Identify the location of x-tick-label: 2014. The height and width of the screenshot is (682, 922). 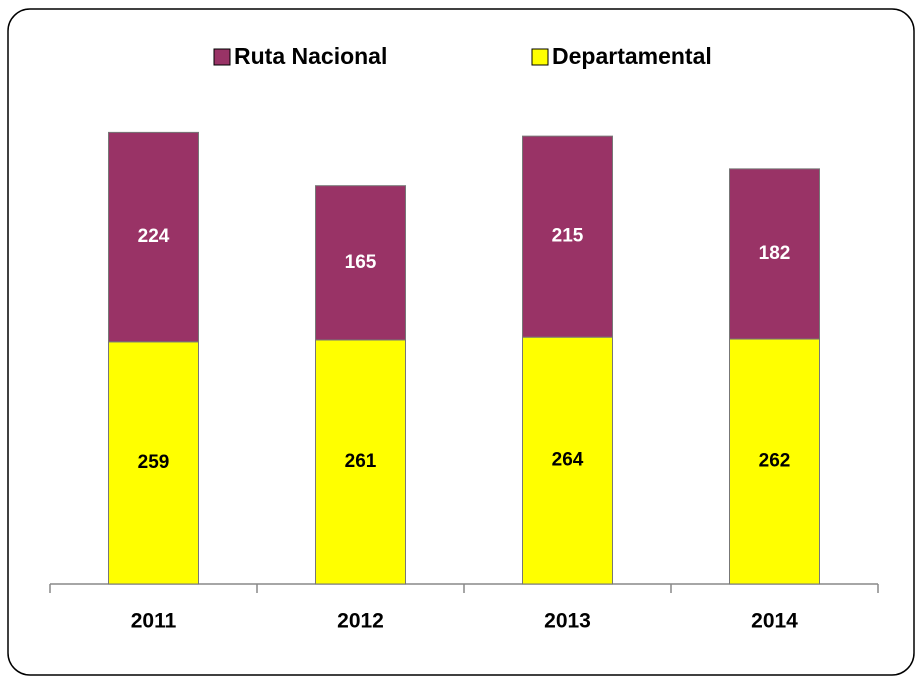
(774, 621).